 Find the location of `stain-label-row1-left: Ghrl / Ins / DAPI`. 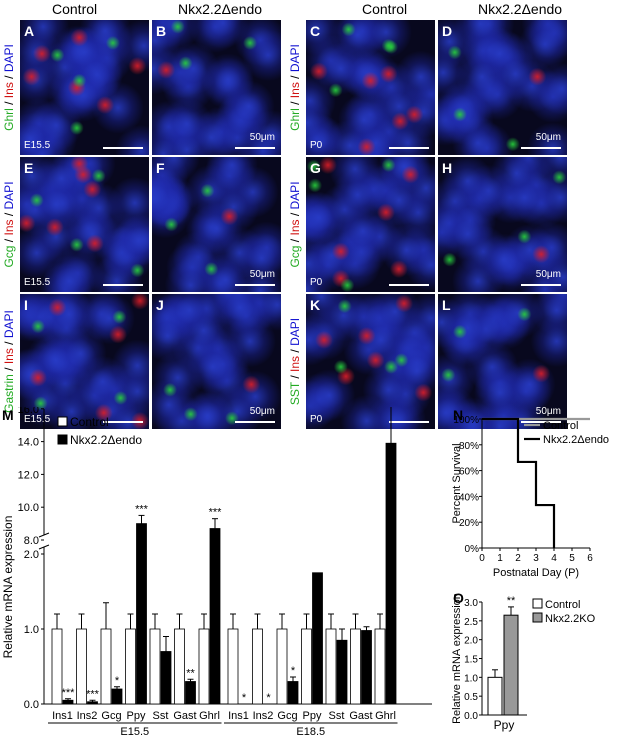

stain-label-row1-left: Ghrl / Ins / DAPI is located at coordinates (9, 87).